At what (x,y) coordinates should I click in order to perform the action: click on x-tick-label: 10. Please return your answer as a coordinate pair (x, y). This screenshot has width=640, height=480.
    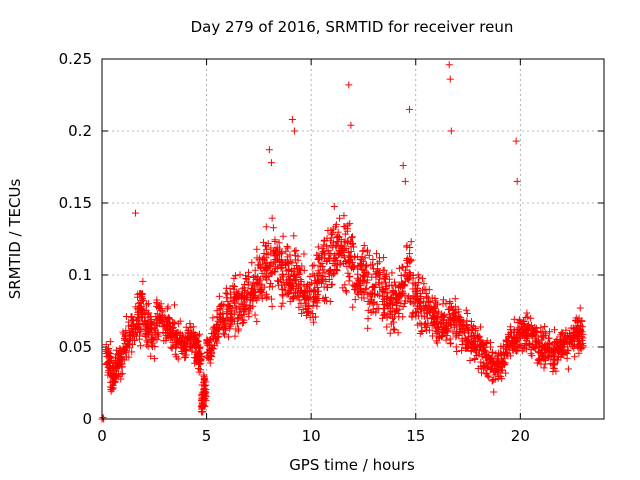
    Looking at the image, I should click on (311, 436).